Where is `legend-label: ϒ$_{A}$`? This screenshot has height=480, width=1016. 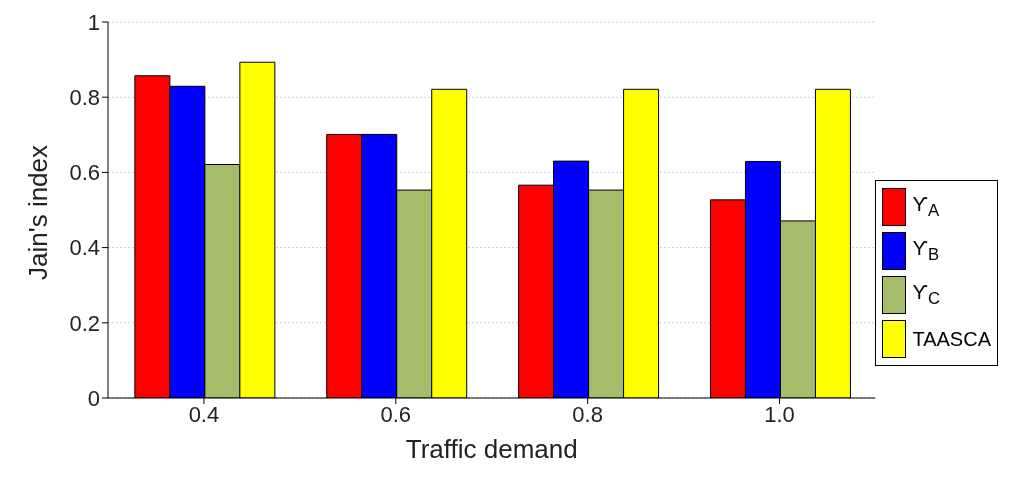 legend-label: ϒ$_{A}$ is located at coordinates (926, 207).